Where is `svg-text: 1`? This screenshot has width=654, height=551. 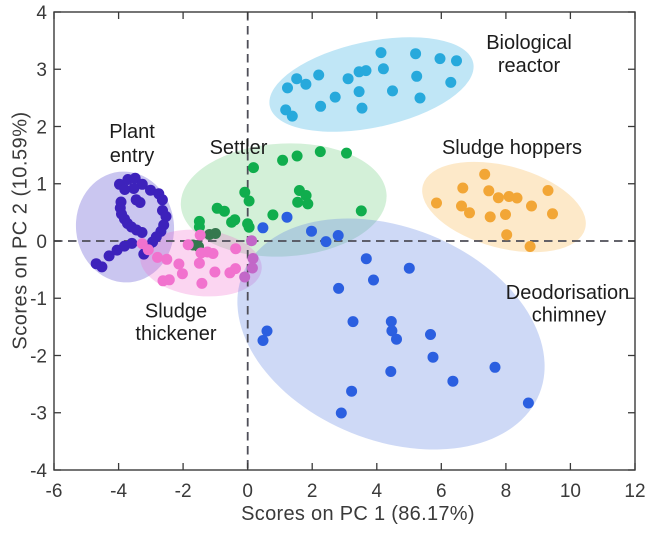
svg-text: 1 is located at coordinates (41, 185).